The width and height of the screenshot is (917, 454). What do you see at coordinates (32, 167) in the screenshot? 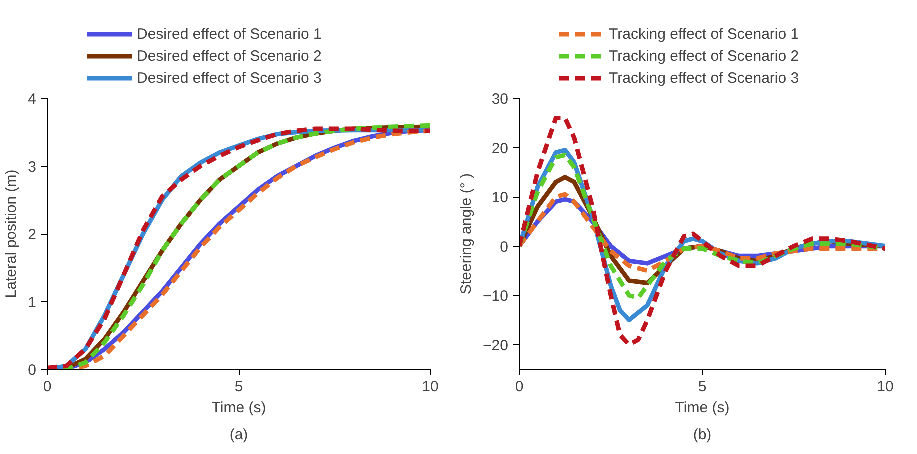
I see `y-tick-label: 3` at bounding box center [32, 167].